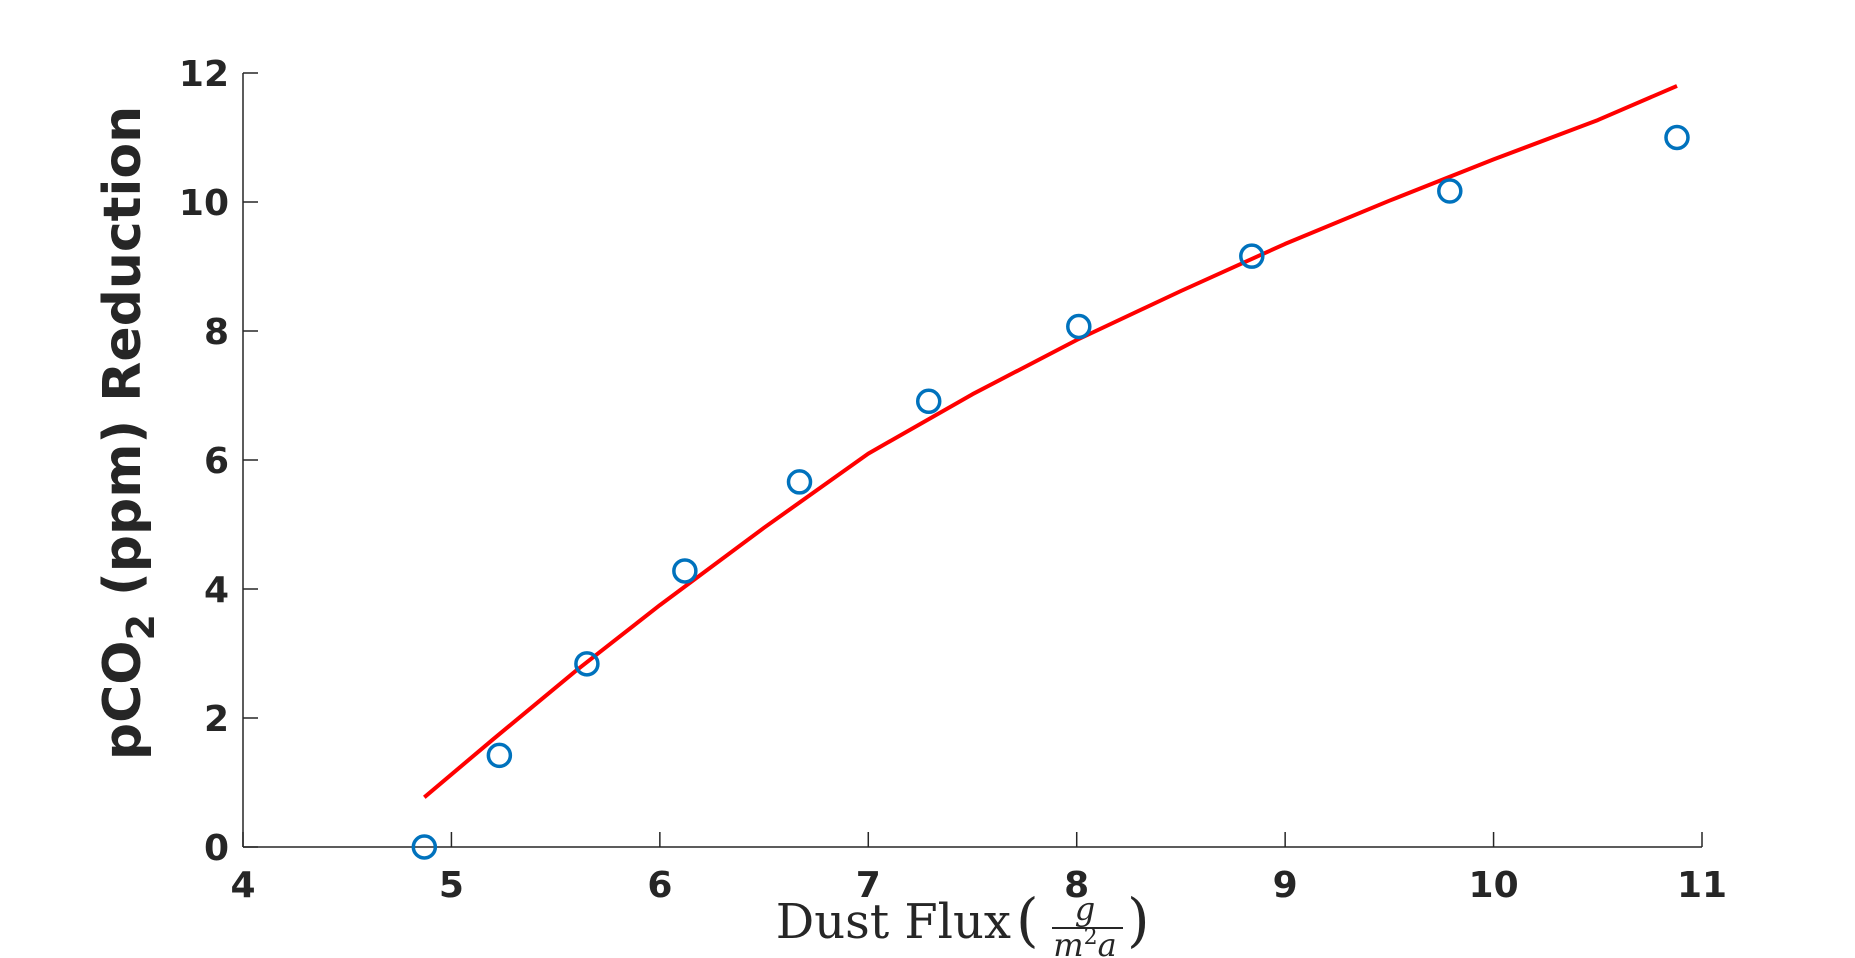 This screenshot has width=1855, height=958. I want to click on y-tick-label: 4, so click(216, 590).